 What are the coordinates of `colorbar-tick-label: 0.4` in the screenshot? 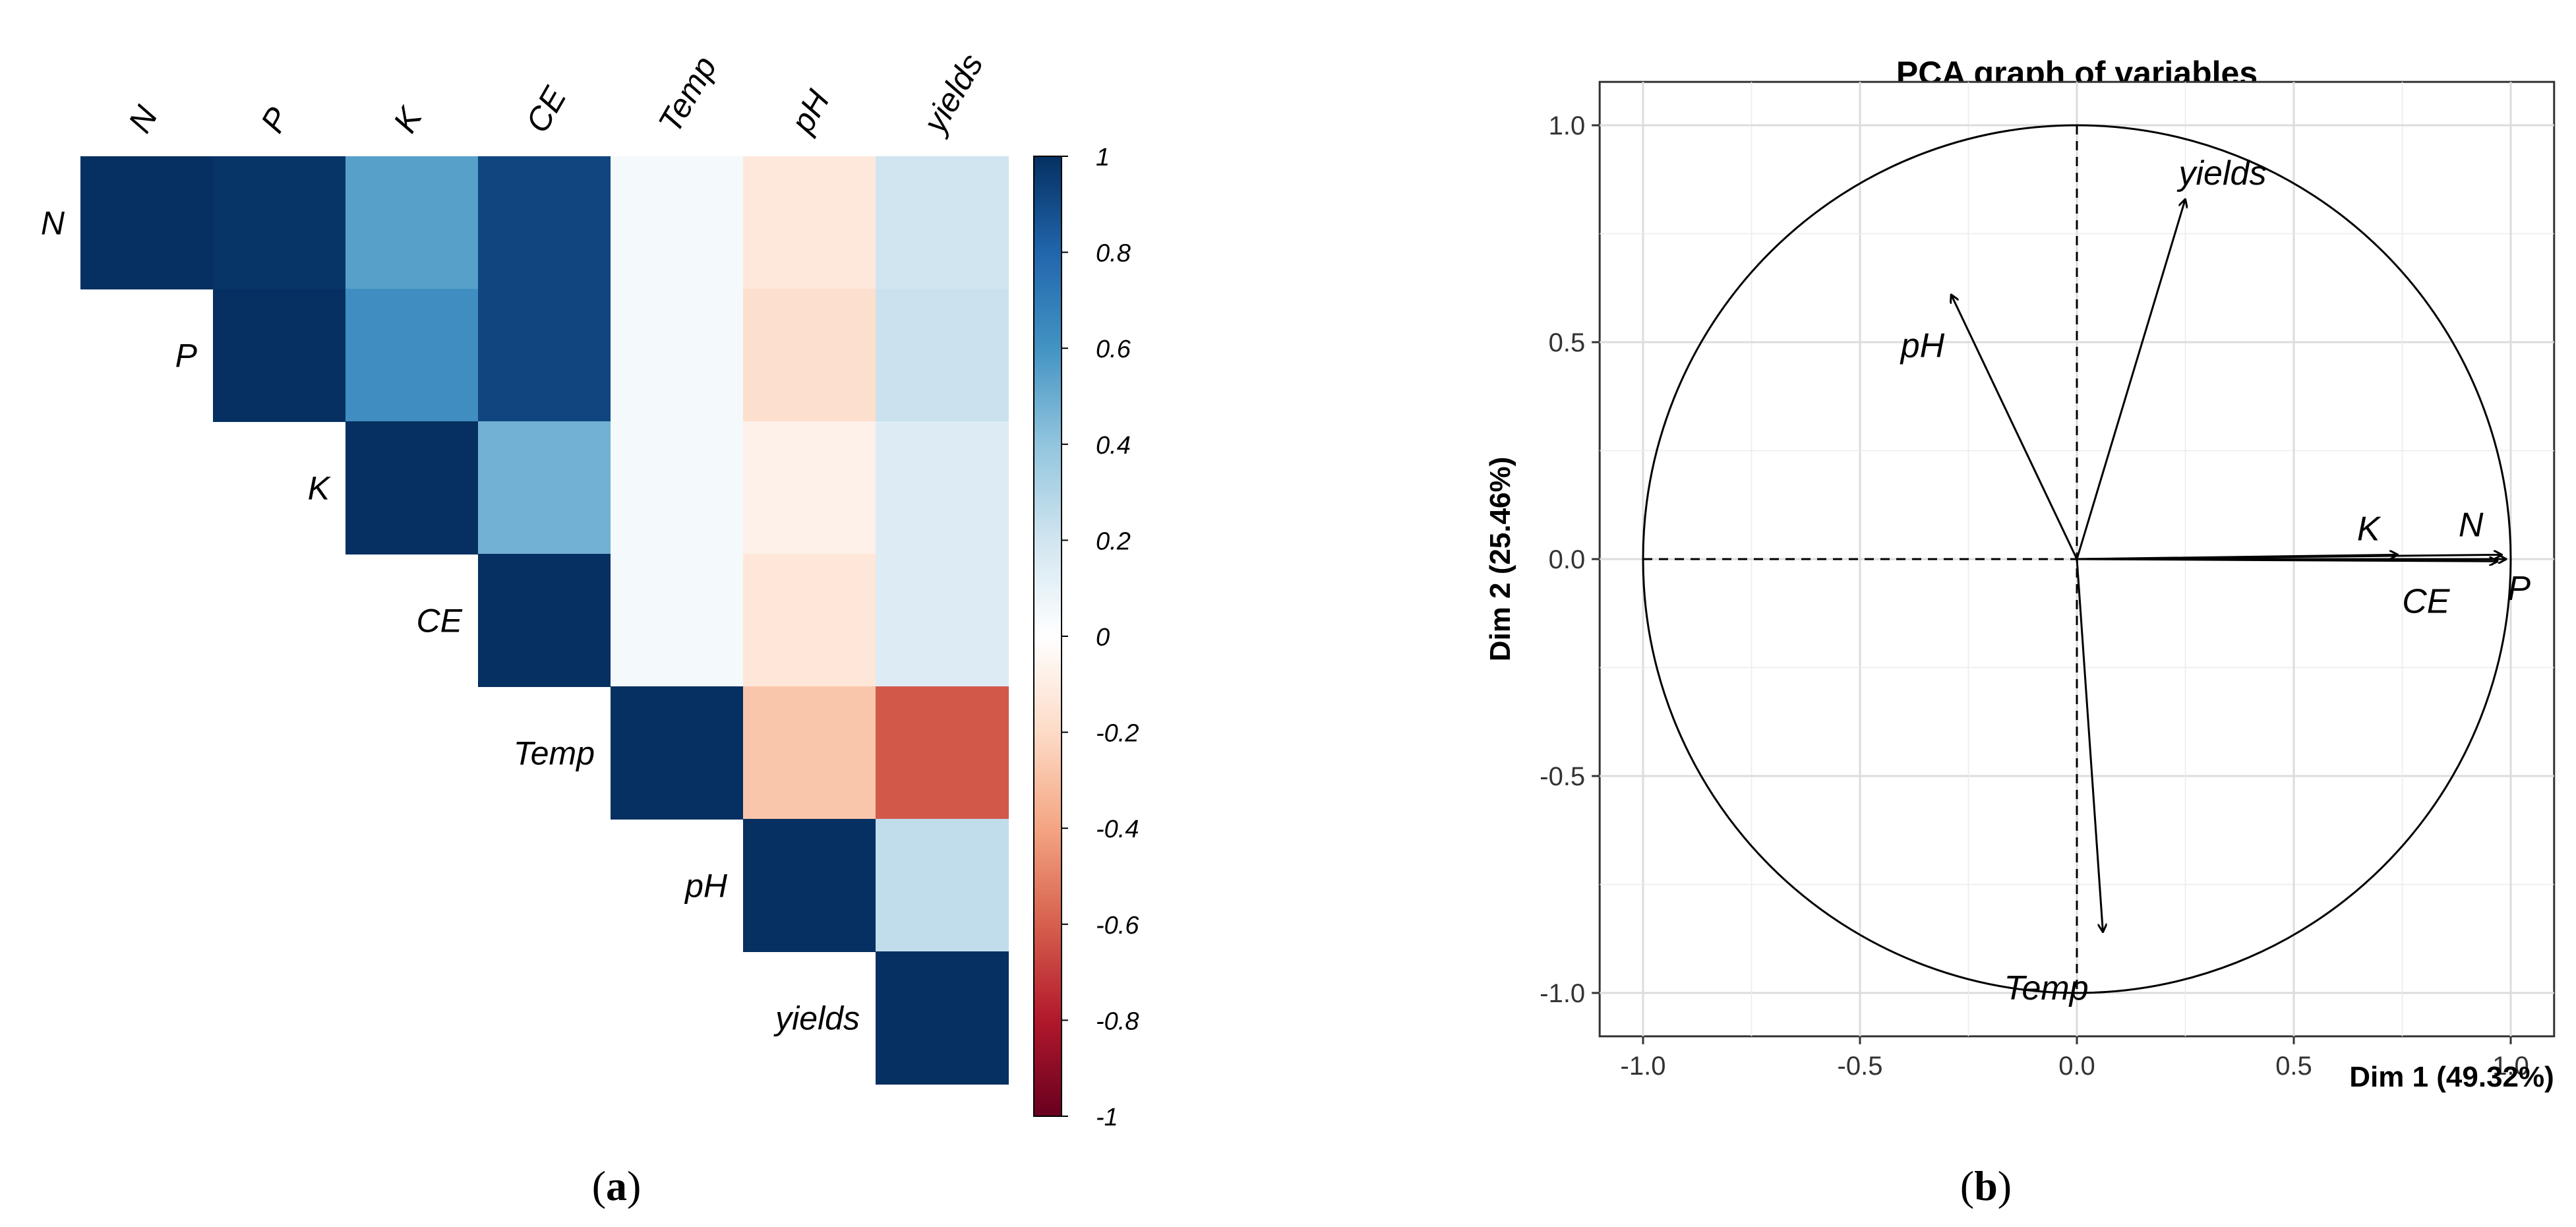 It's located at (1113, 446).